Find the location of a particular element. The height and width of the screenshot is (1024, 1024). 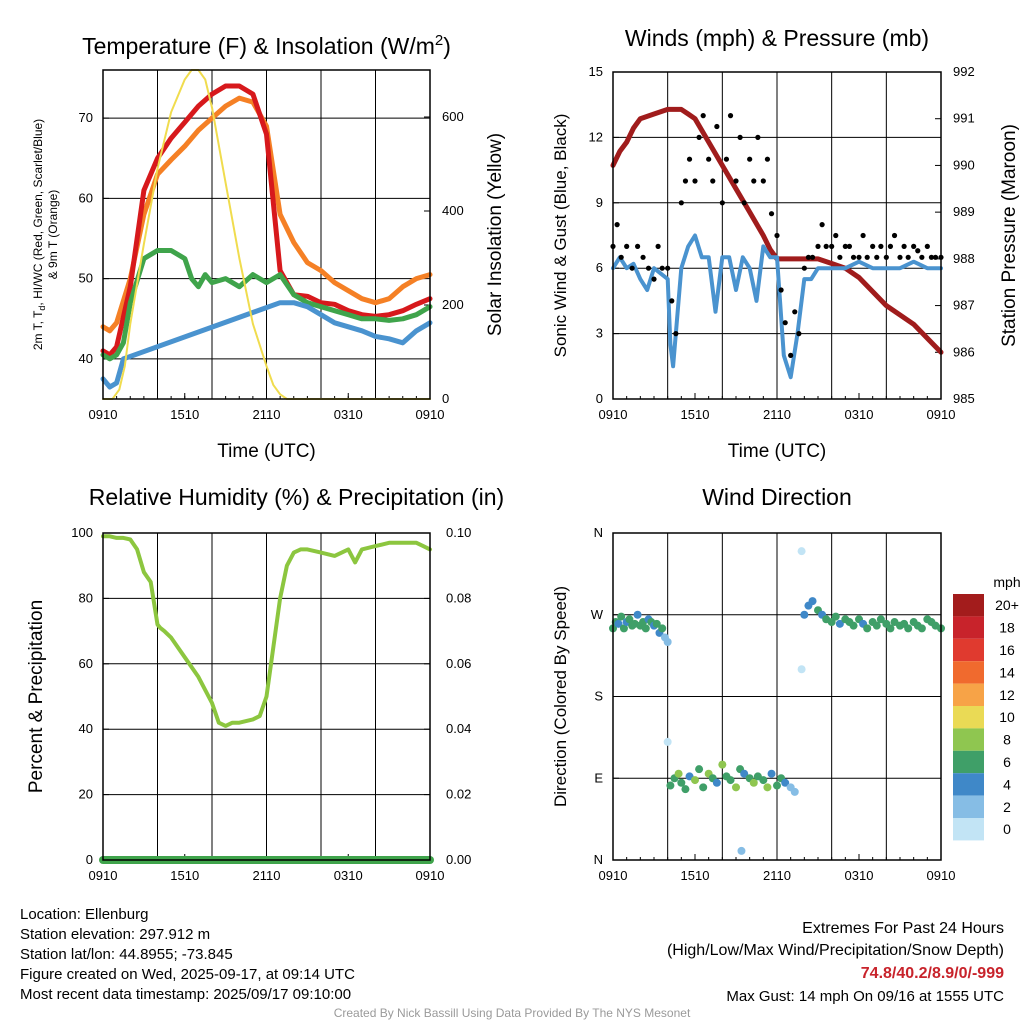

title-part: ) is located at coordinates (447, 46).